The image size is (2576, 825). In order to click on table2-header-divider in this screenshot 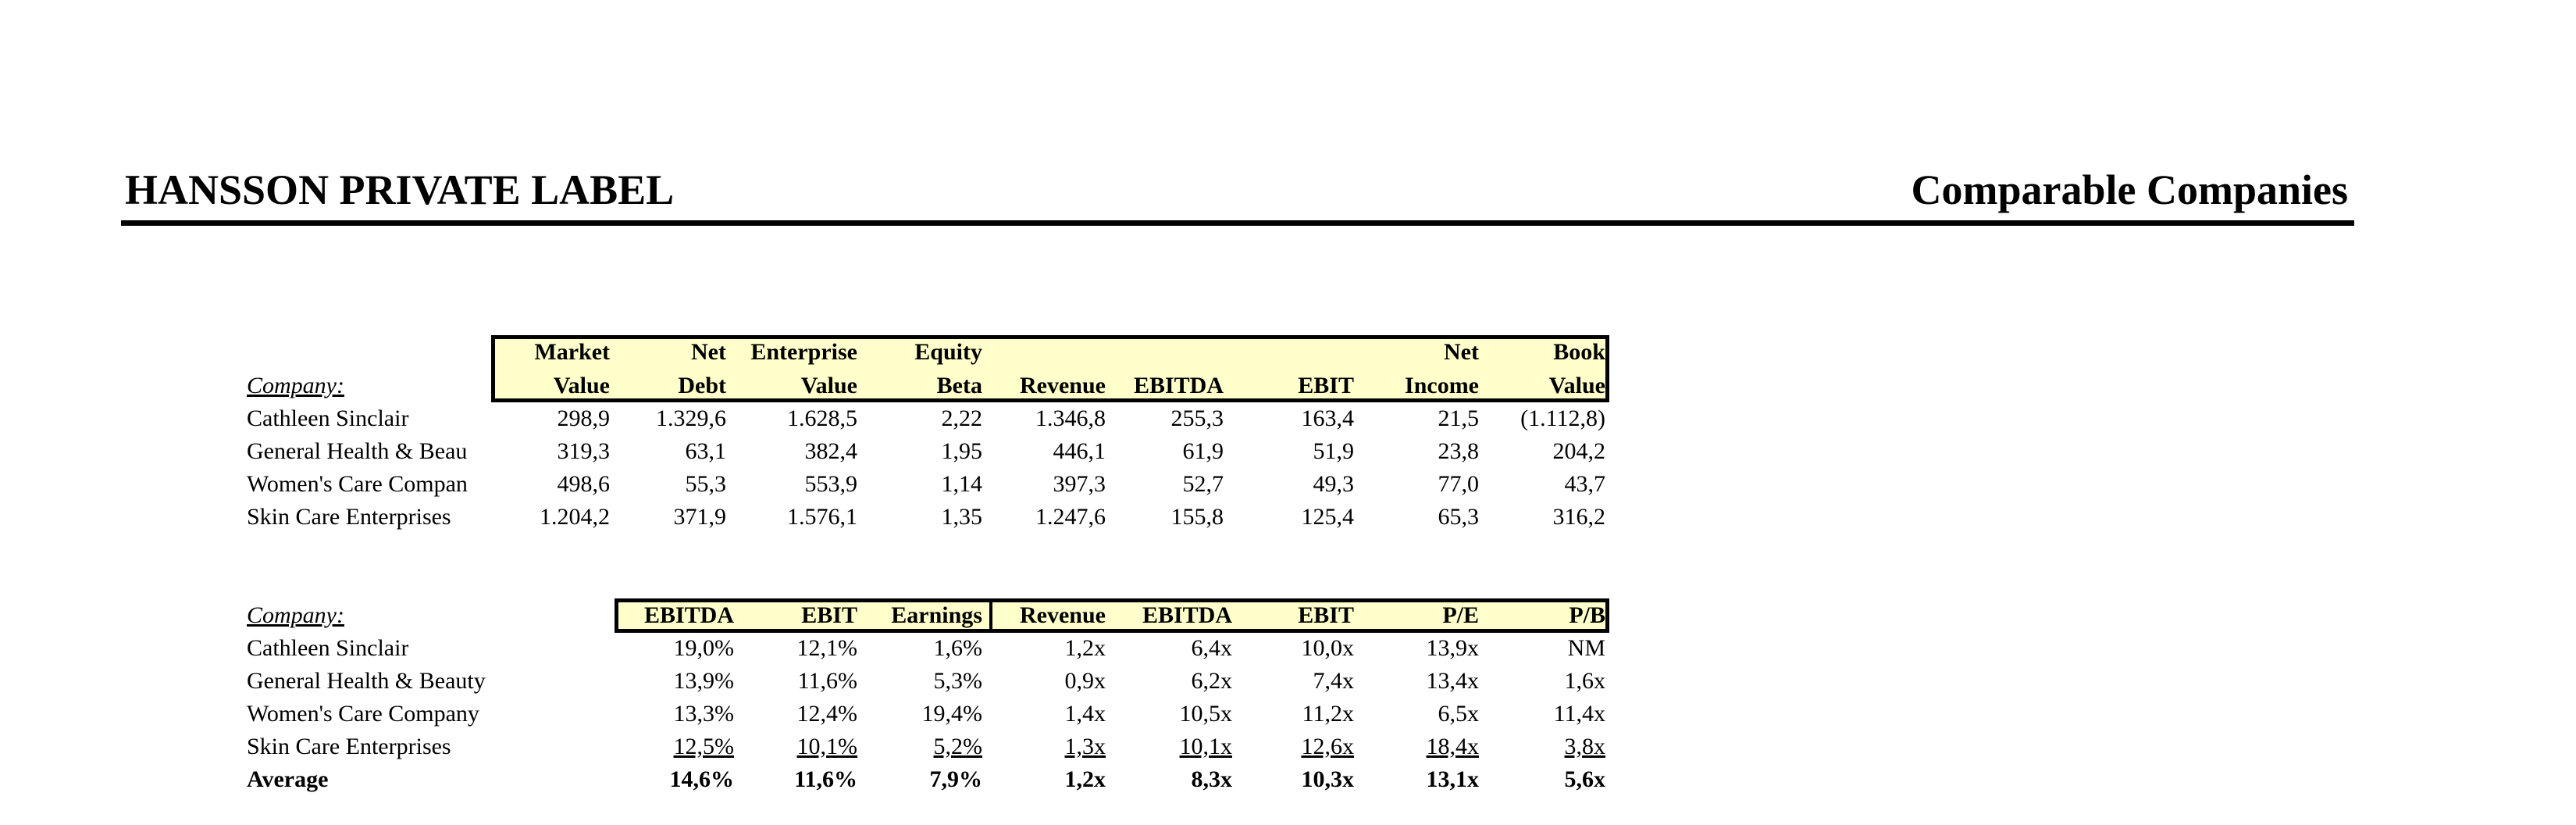, I will do `click(990, 615)`.